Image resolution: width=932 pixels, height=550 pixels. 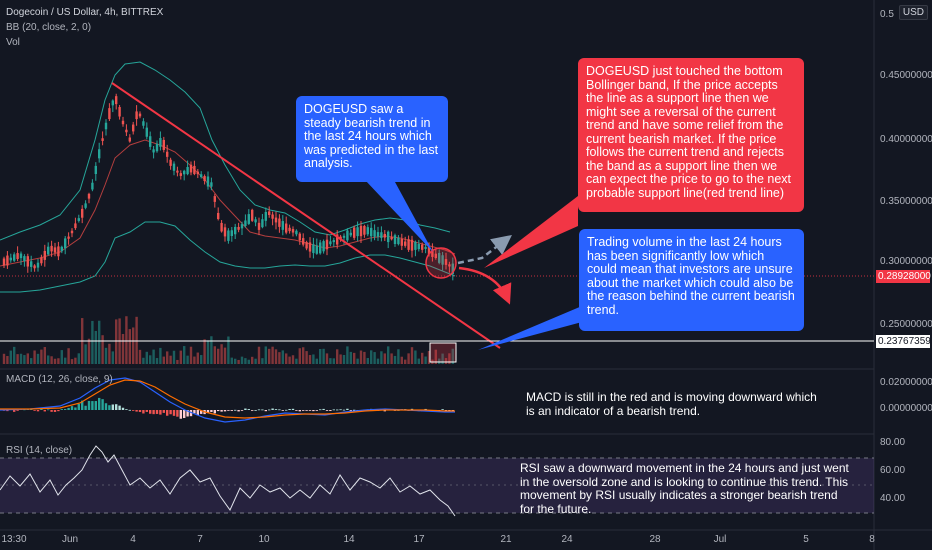 I want to click on macd-legend: MACD (12, 26, close, 9), so click(x=59, y=379).